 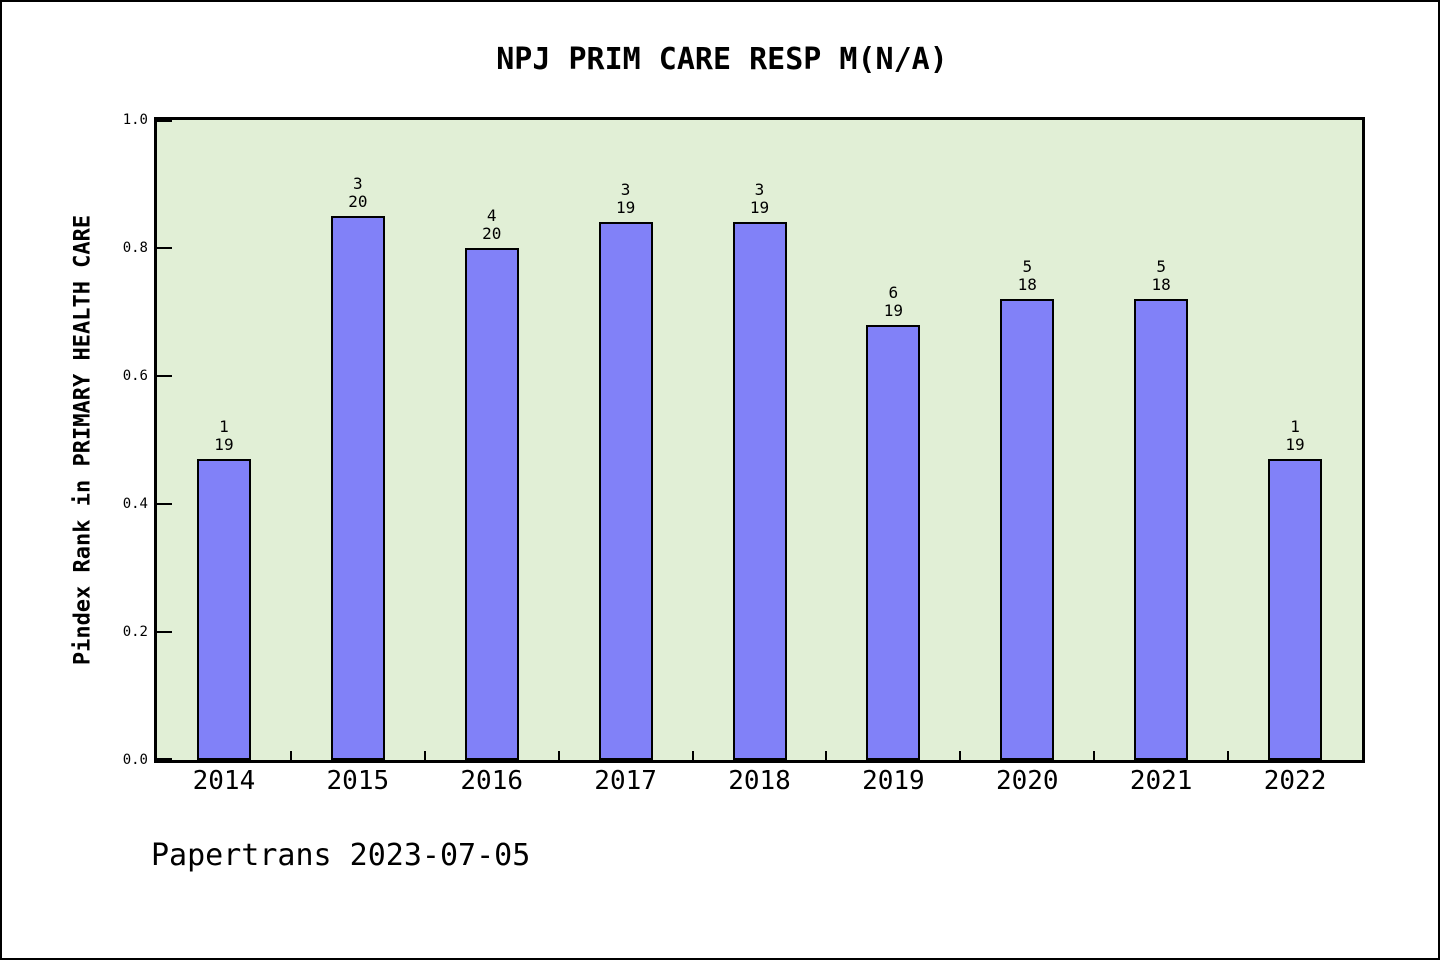 I want to click on bar-value-label-2021: 5 18, so click(x=1161, y=275).